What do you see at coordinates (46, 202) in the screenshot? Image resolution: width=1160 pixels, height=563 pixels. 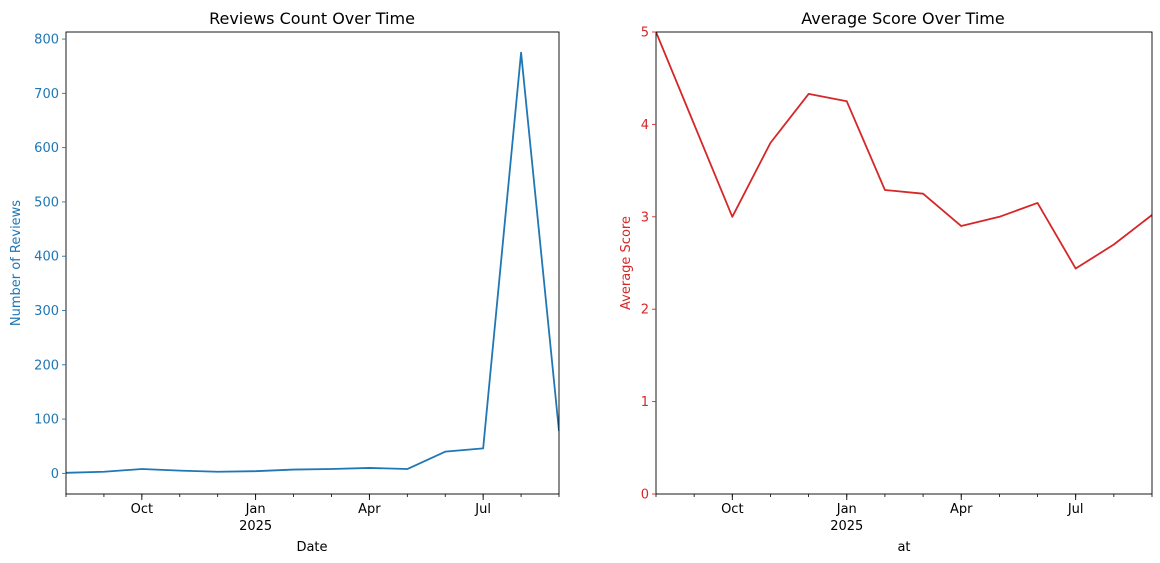 I see `y-tick-label: 500` at bounding box center [46, 202].